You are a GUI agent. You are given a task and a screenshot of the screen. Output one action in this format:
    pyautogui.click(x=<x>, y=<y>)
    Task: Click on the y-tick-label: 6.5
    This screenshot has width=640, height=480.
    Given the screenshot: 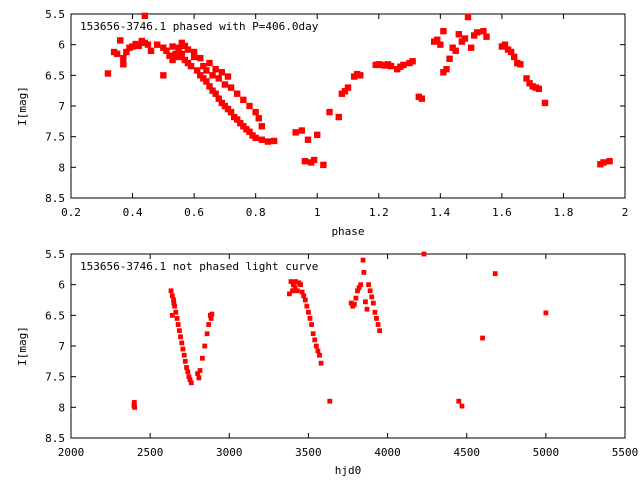 What is the action you would take?
    pyautogui.click(x=55, y=315)
    